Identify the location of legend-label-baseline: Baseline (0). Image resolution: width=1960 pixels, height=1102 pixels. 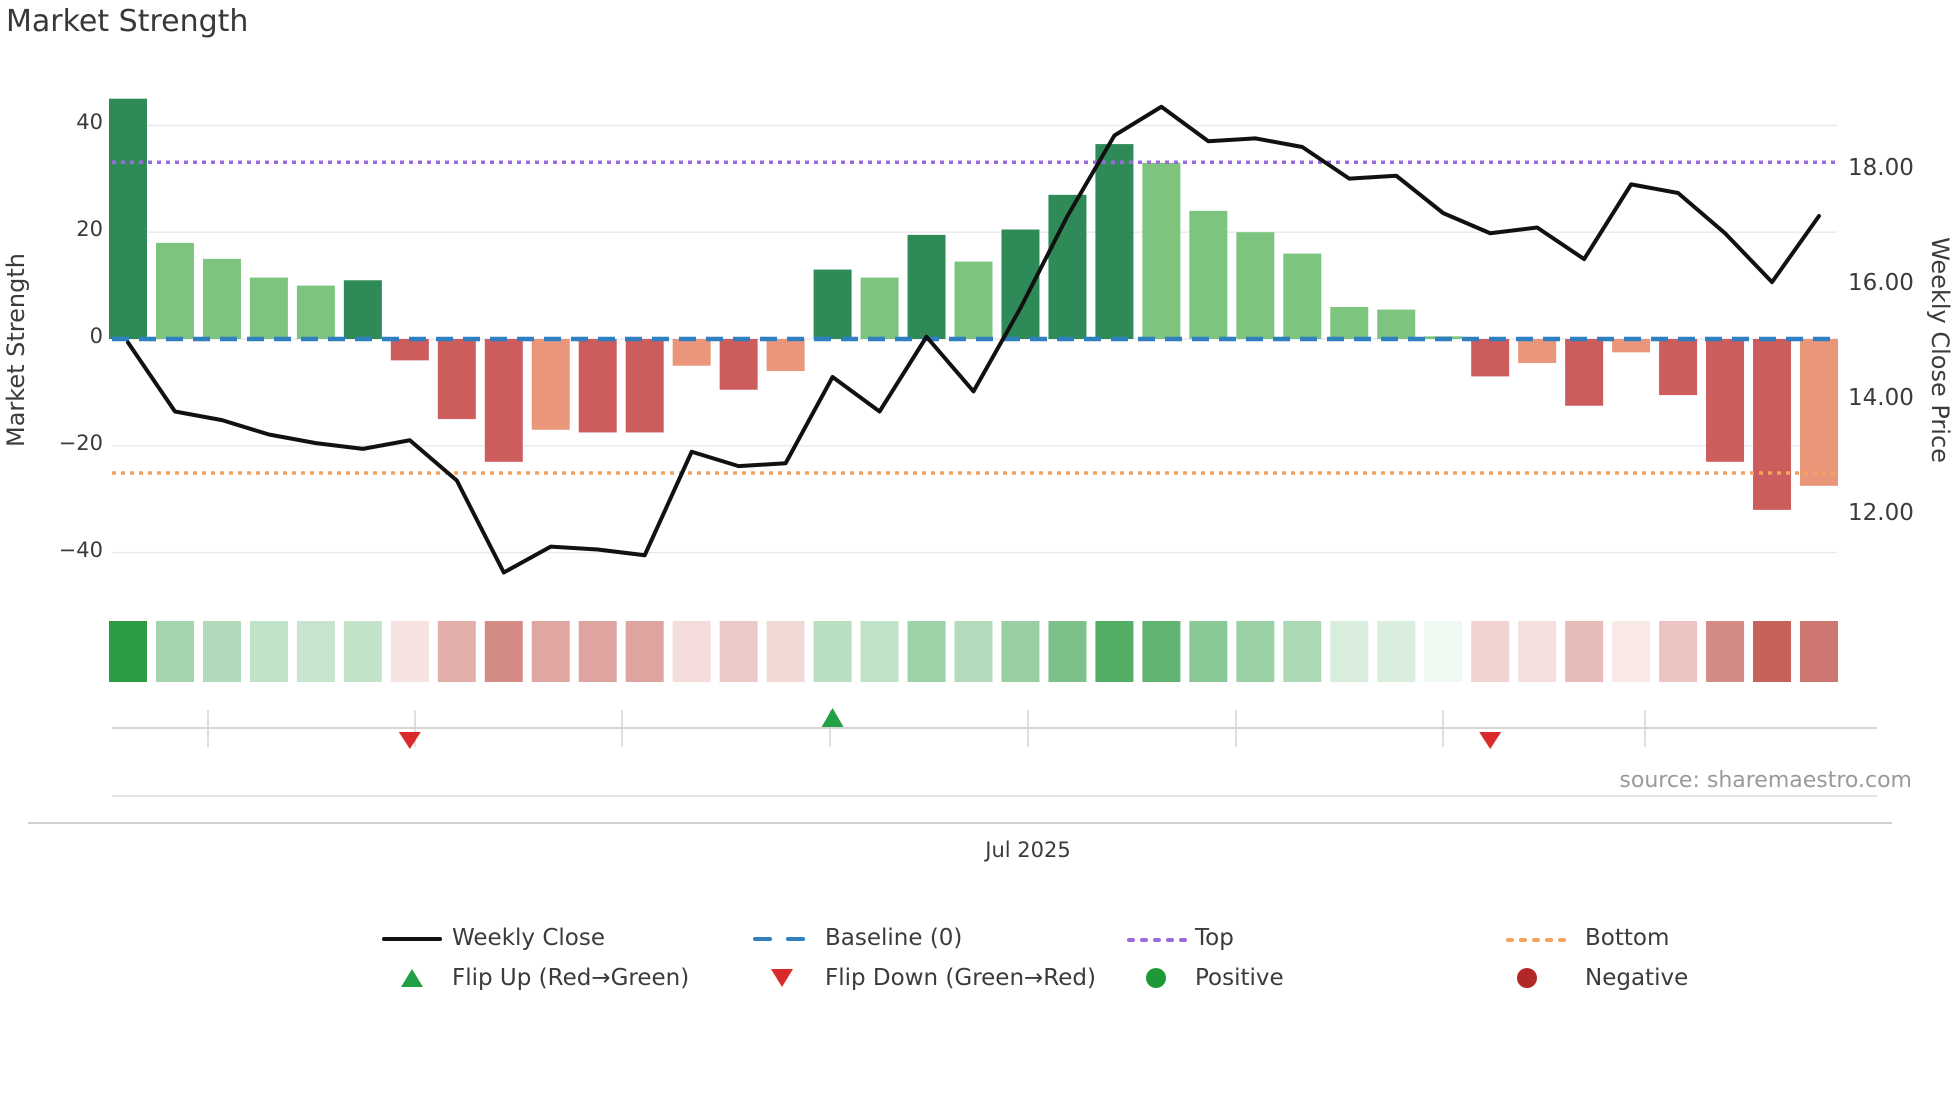
(894, 938).